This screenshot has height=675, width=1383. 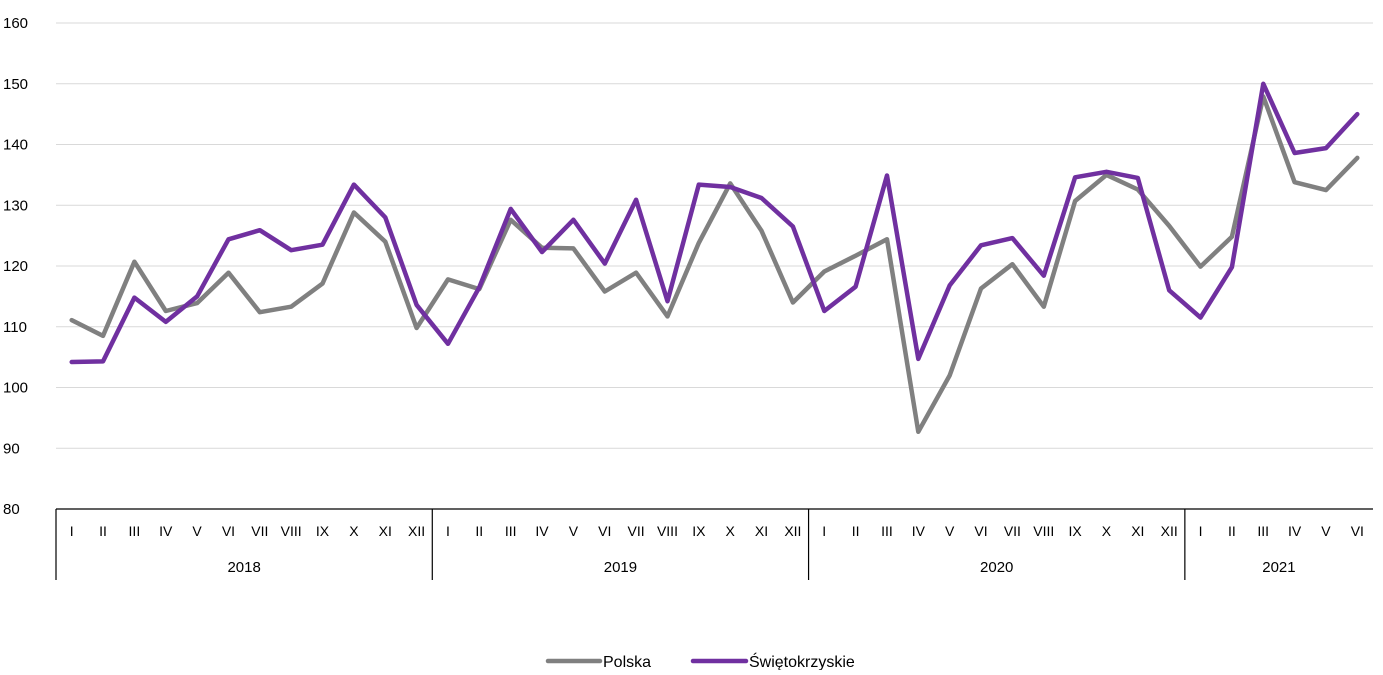 What do you see at coordinates (15, 84) in the screenshot?
I see `y-tick-label: 150` at bounding box center [15, 84].